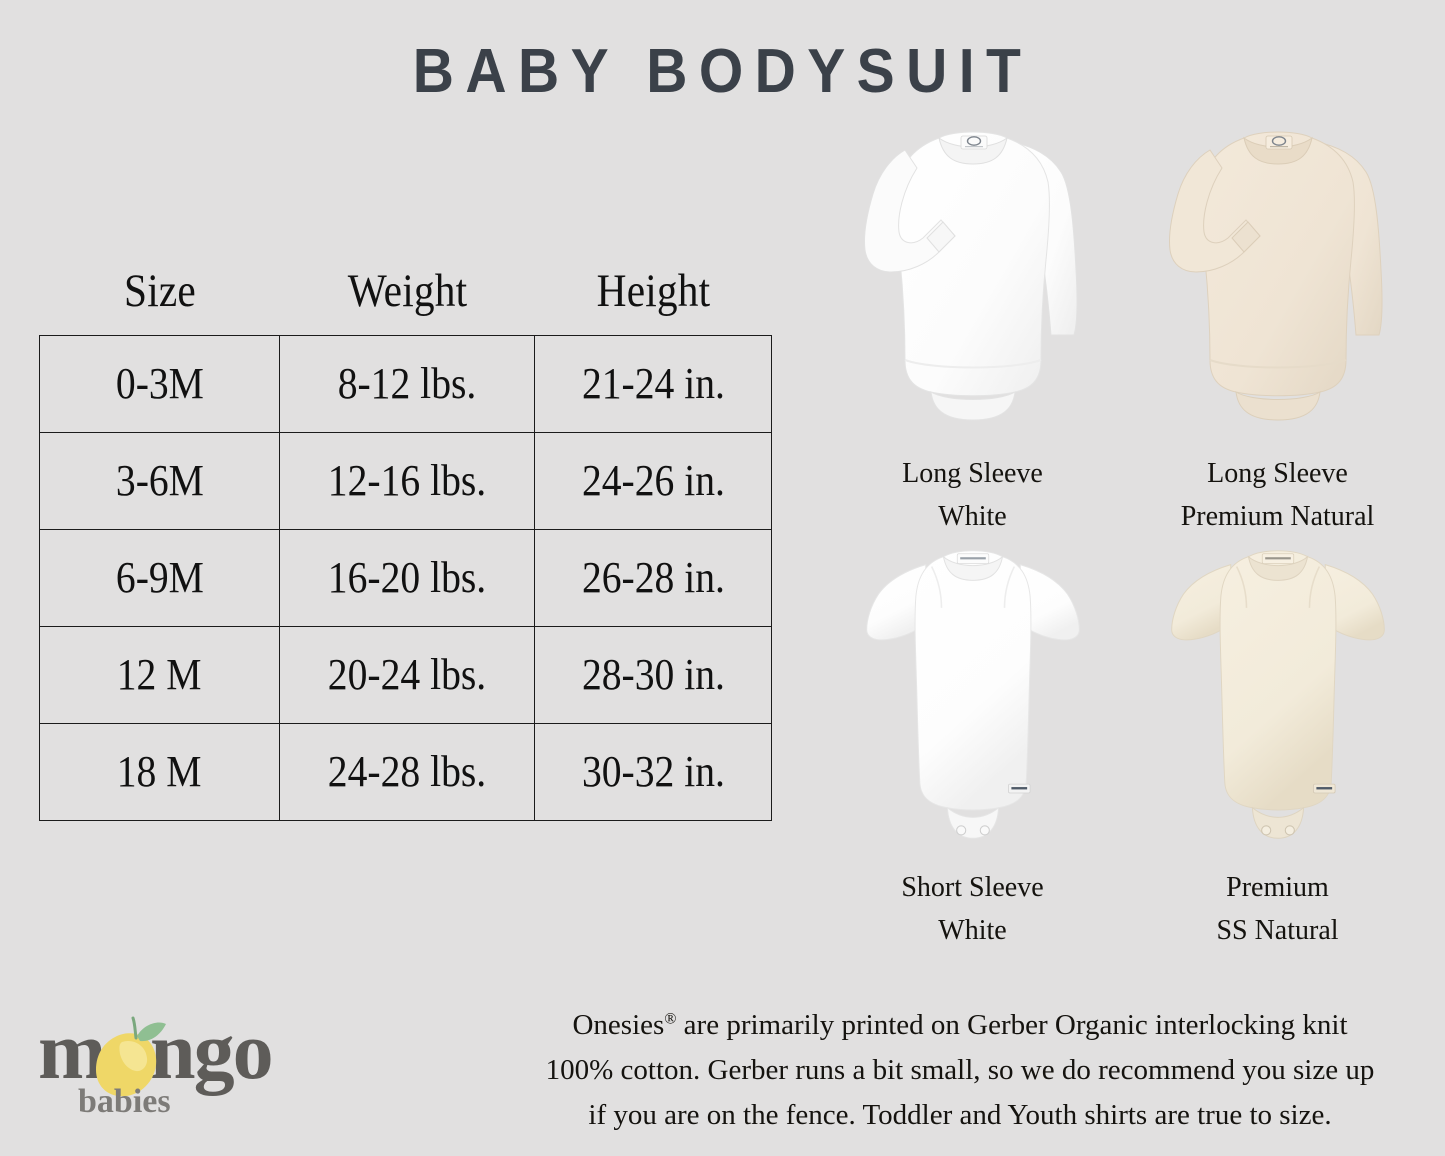 Image resolution: width=1445 pixels, height=1156 pixels. What do you see at coordinates (972, 495) in the screenshot?
I see `product-label: Long Sleeve White` at bounding box center [972, 495].